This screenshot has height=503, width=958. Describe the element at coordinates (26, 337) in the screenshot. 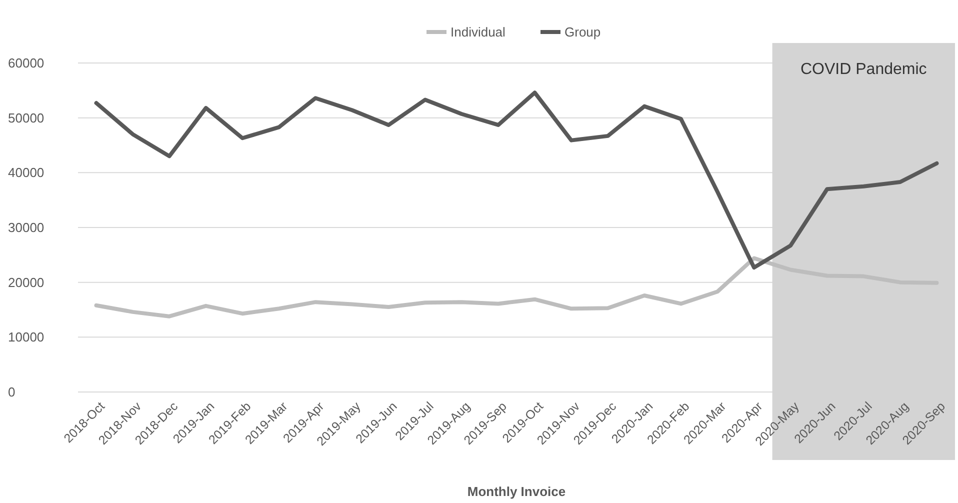

I see `y-tick-label: 10000` at that location.